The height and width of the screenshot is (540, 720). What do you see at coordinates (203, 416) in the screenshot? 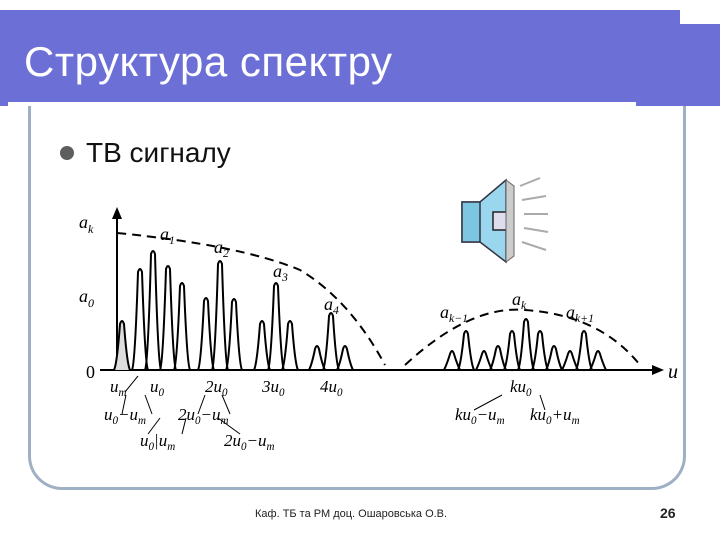
I see `freq-label-row2: 2u0−um` at bounding box center [203, 416].